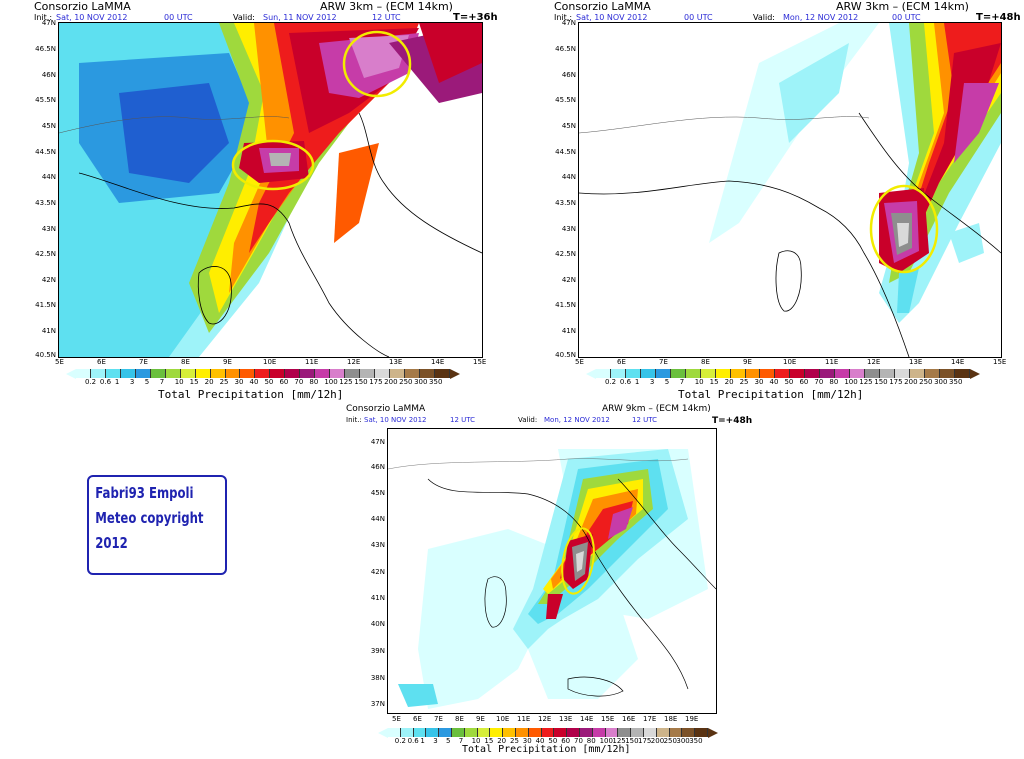  Describe the element at coordinates (111, 543) in the screenshot. I see `credit-line-3: 2012` at that location.